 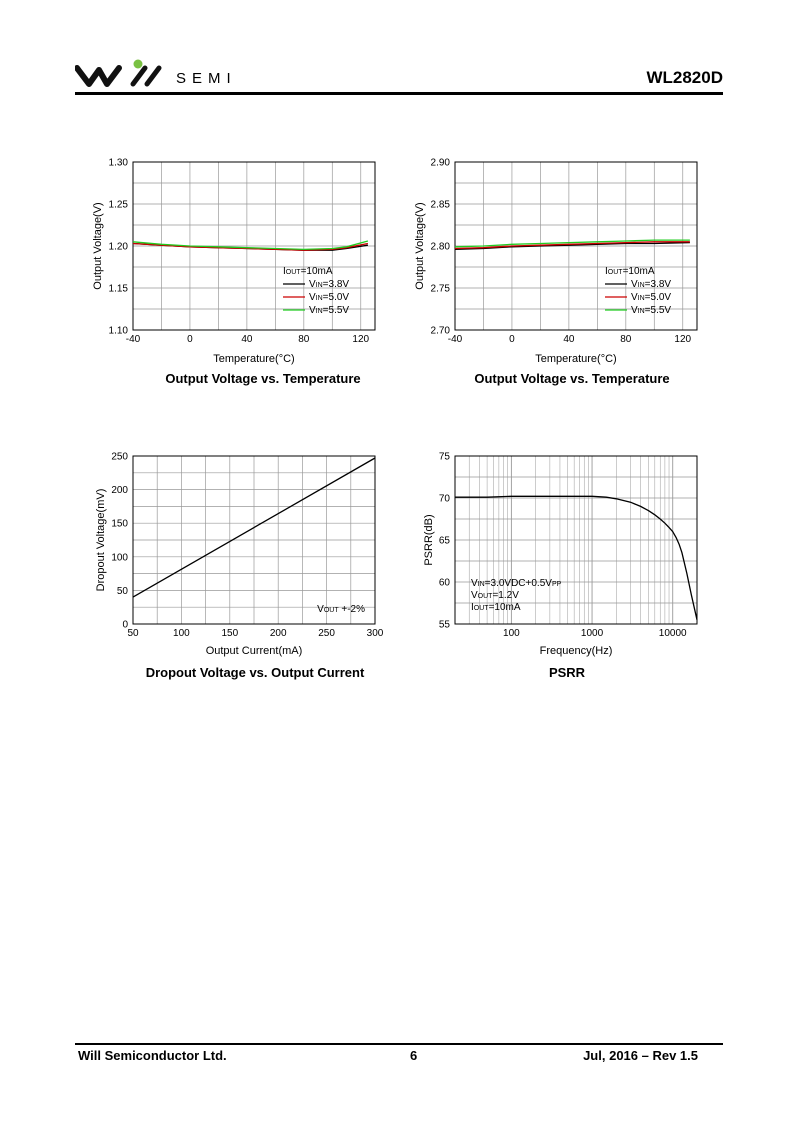 I want to click on y-tick-label: 1.30, so click(x=119, y=163).